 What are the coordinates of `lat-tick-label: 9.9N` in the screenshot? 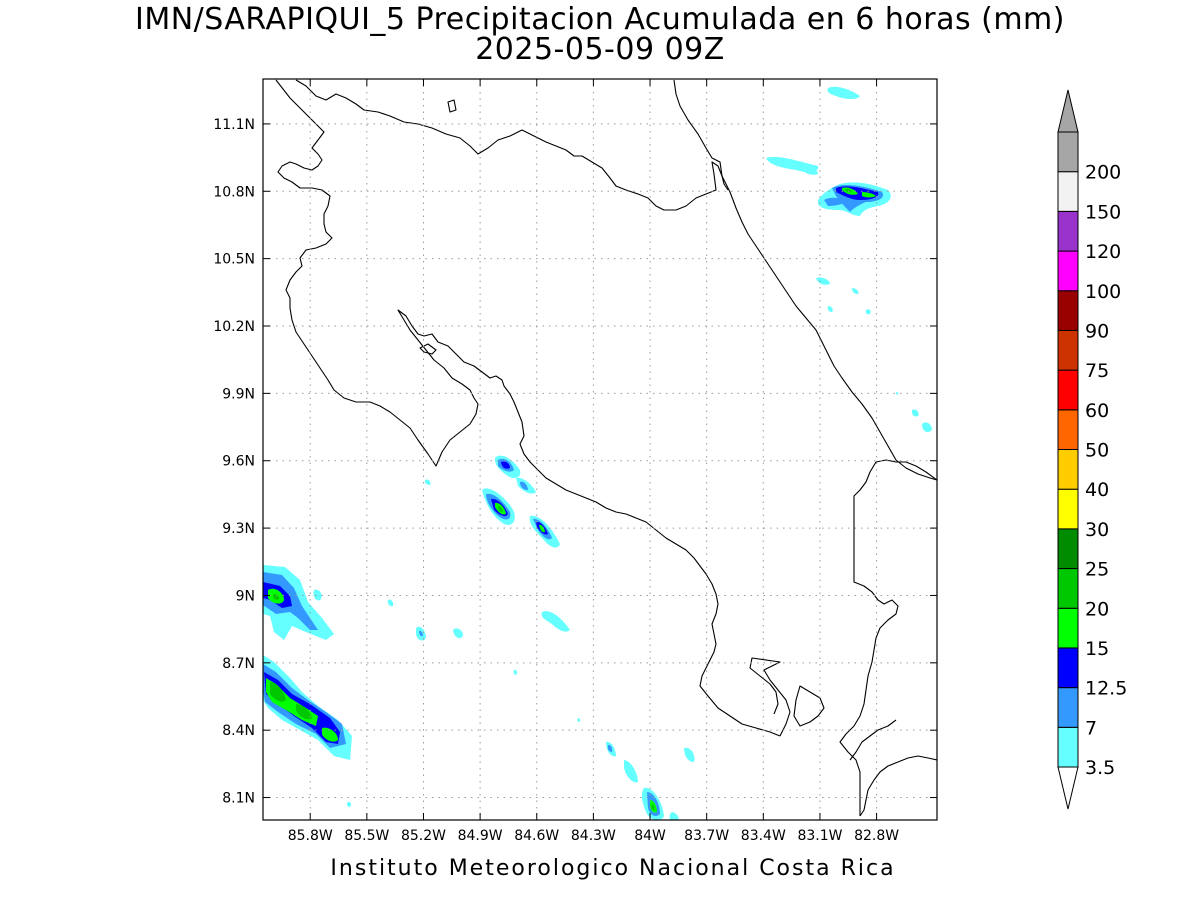 It's located at (238, 394).